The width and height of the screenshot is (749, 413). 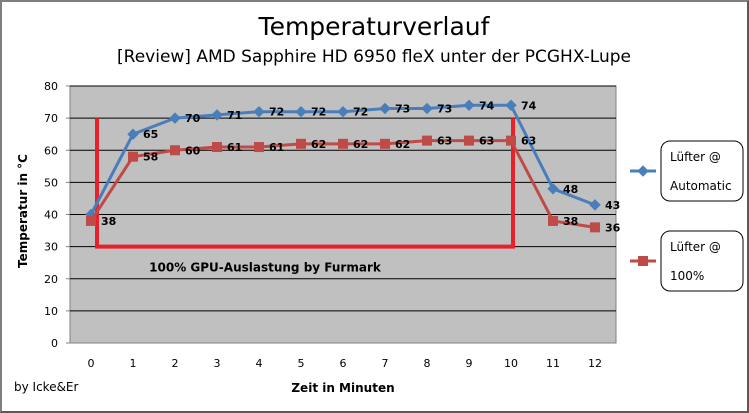 What do you see at coordinates (511, 363) in the screenshot?
I see `x-tick-label: 10` at bounding box center [511, 363].